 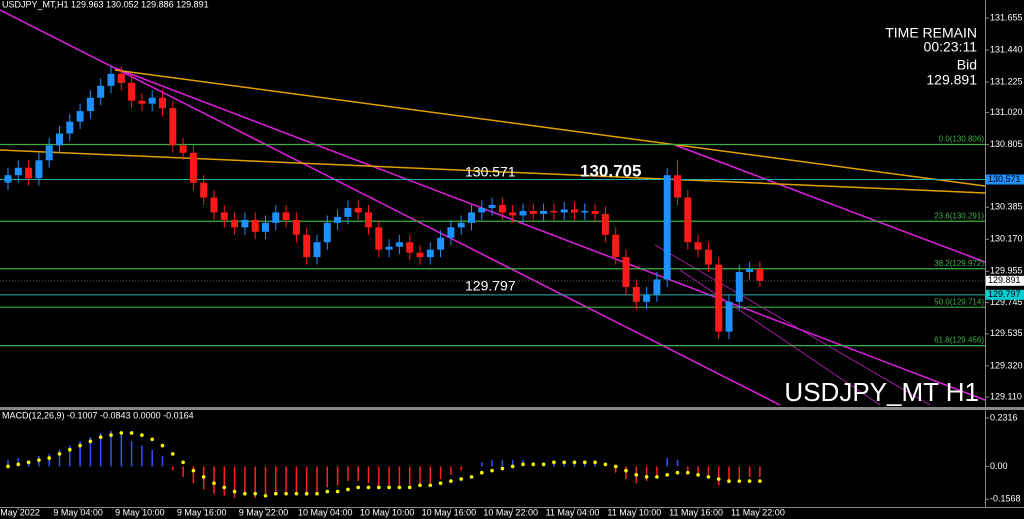 What do you see at coordinates (758, 512) in the screenshot?
I see `x-tick-label: 11 May 22:00` at bounding box center [758, 512].